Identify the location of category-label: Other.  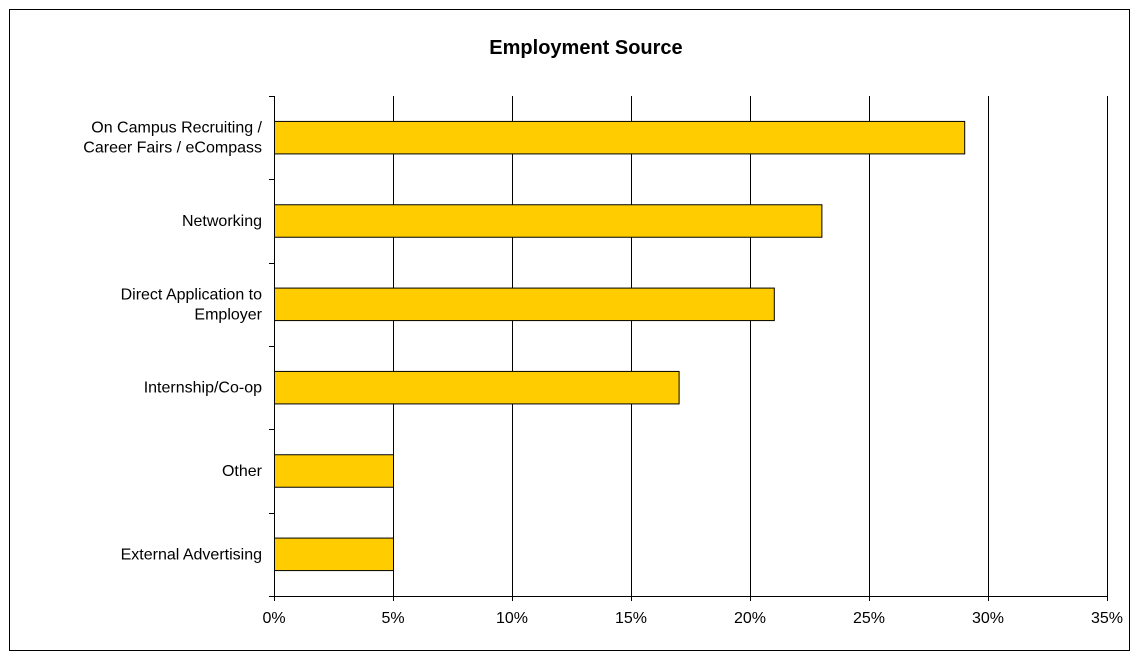
(242, 471).